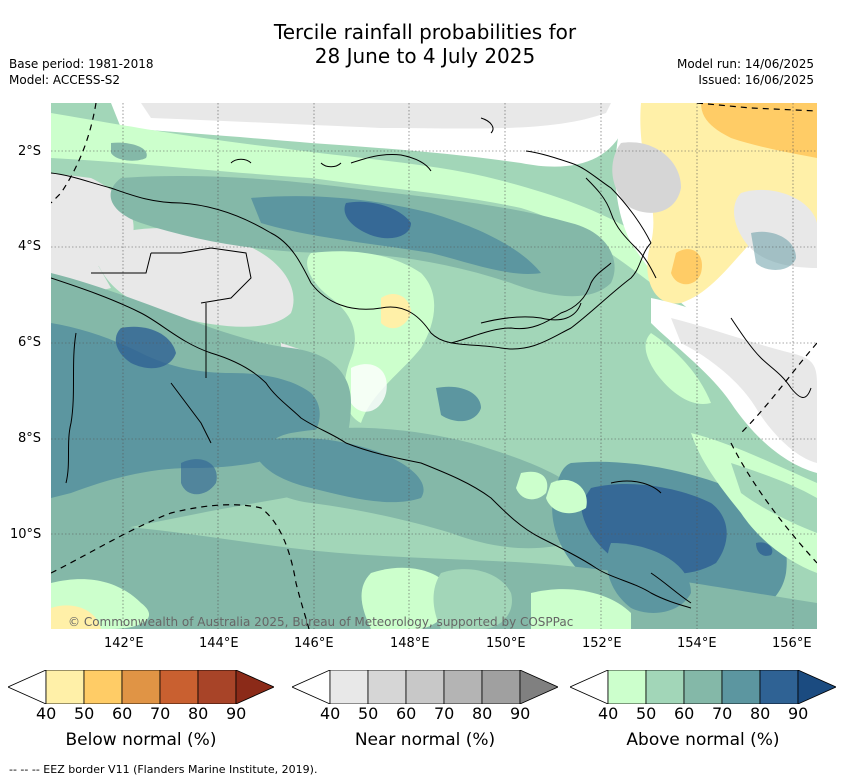 The width and height of the screenshot is (850, 781). What do you see at coordinates (46, 713) in the screenshot?
I see `colorbar-below-tick: 40` at bounding box center [46, 713].